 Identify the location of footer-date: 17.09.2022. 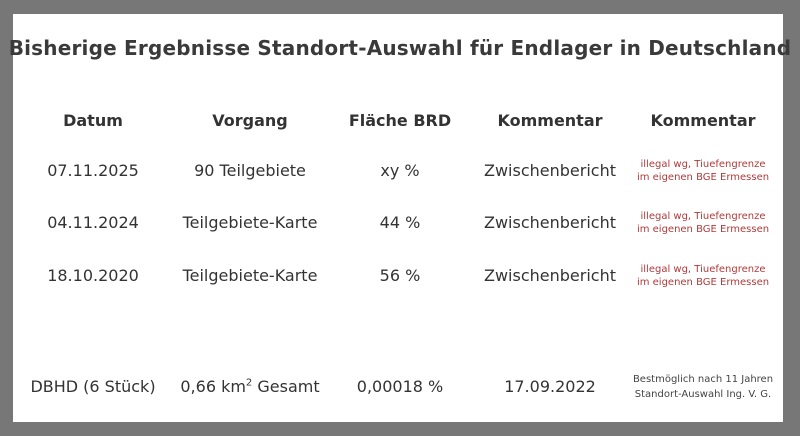
(550, 386).